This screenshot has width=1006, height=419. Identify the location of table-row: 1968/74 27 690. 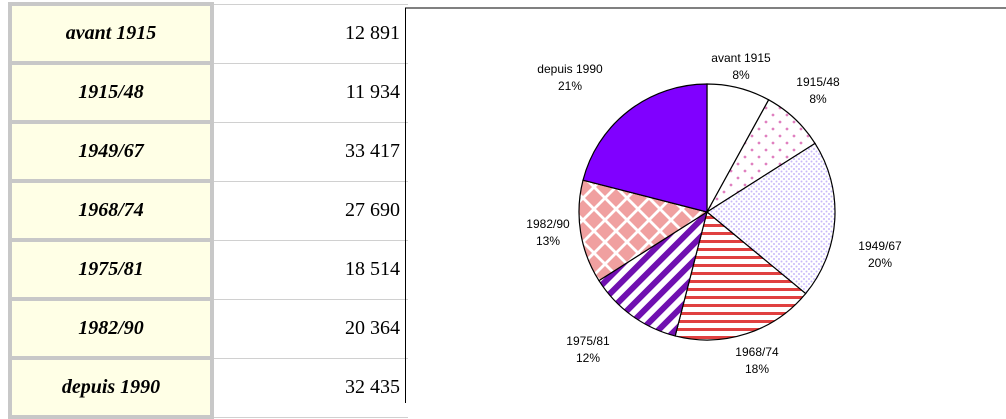
(208, 210).